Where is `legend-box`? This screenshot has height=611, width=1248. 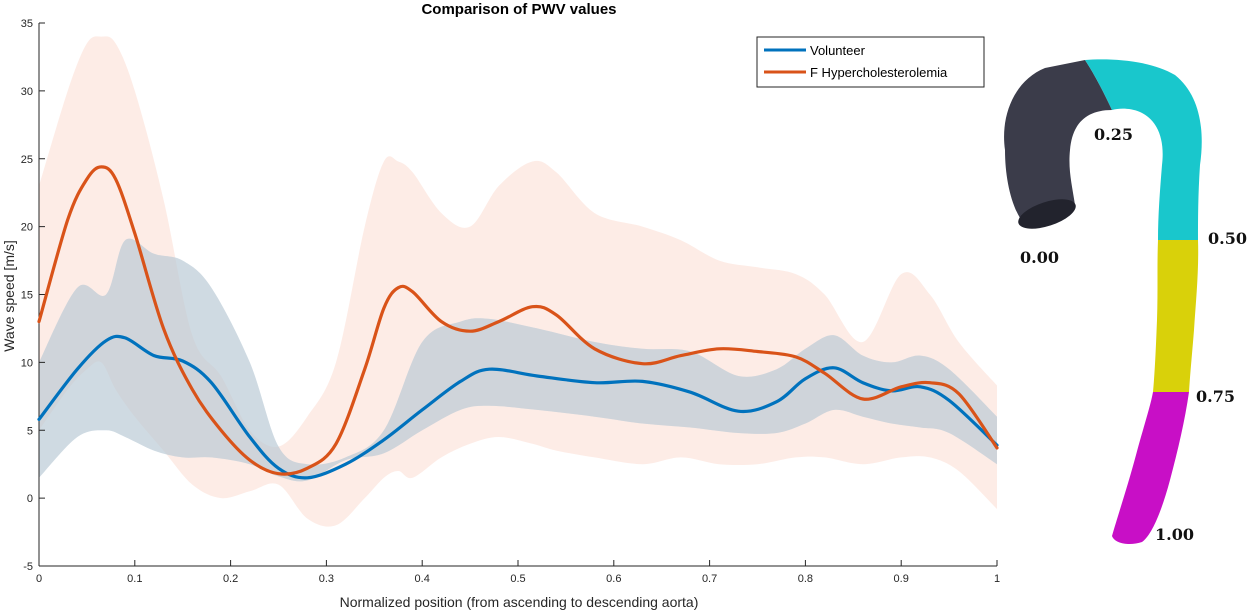
legend-box is located at coordinates (870, 62).